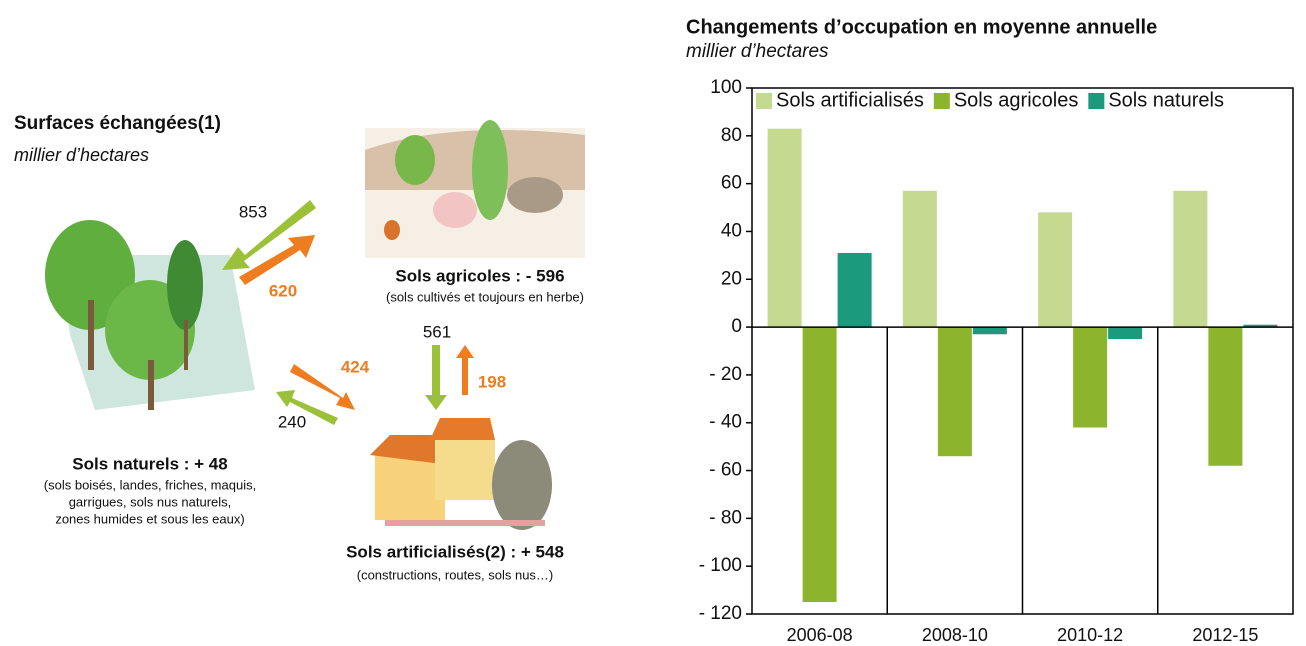  I want to click on y-tick-label: 0, so click(736, 326).